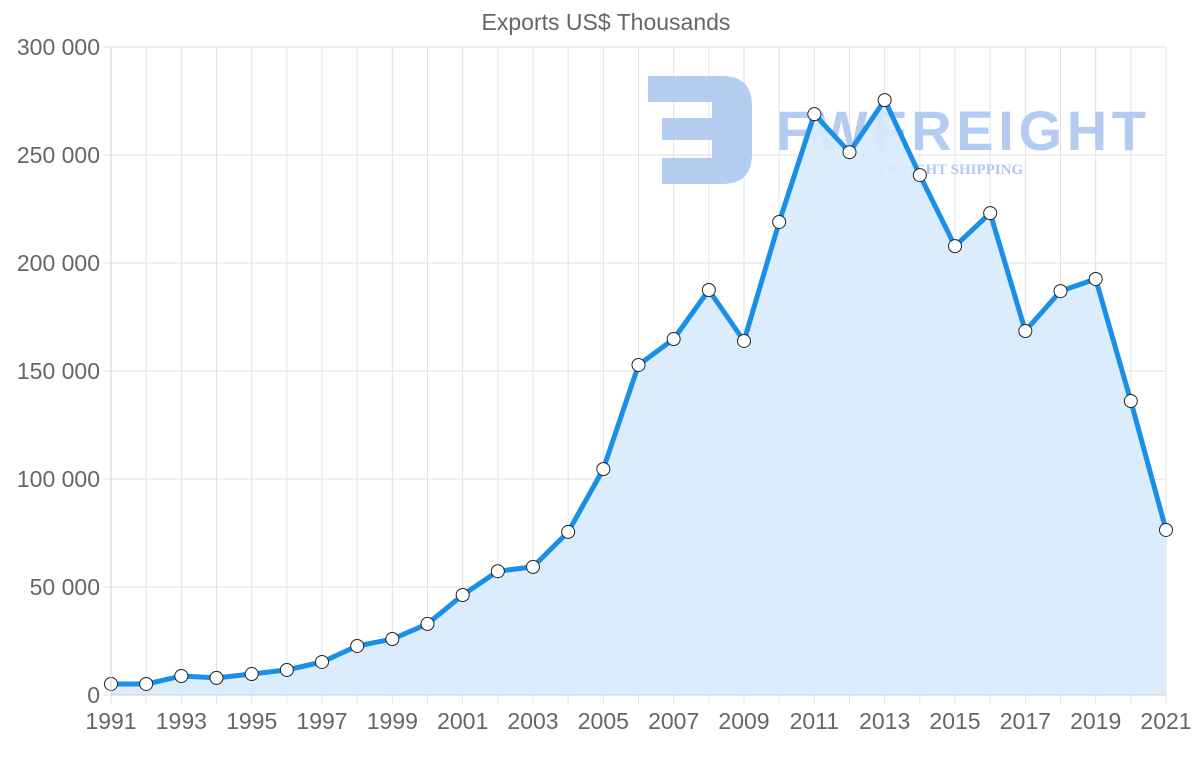 Image resolution: width=1200 pixels, height=763 pixels. What do you see at coordinates (110, 721) in the screenshot?
I see `x-tick-label: 1991` at bounding box center [110, 721].